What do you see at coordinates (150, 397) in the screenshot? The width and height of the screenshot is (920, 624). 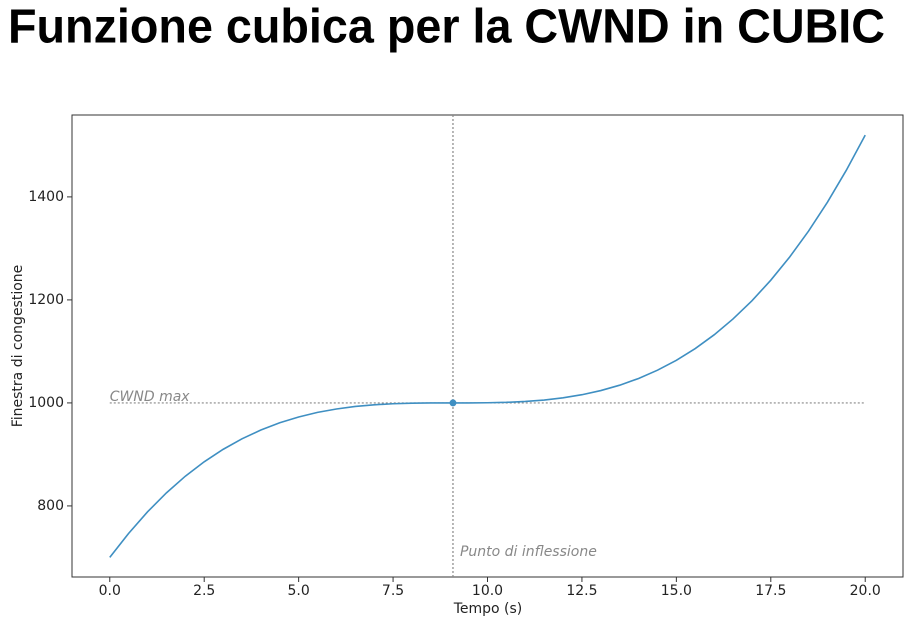 I see `annotation: CWND max` at bounding box center [150, 397].